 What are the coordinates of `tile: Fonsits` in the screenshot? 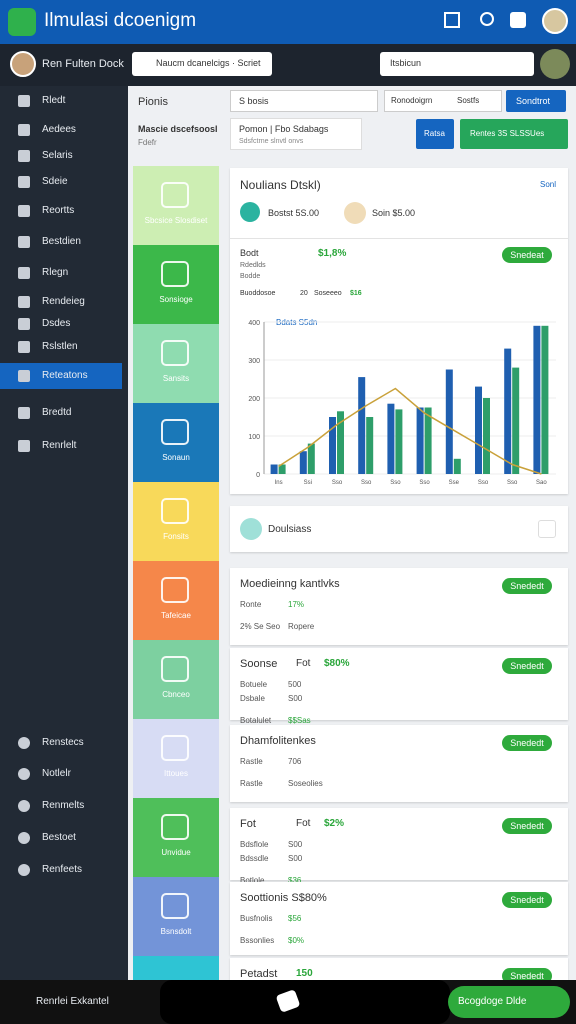 It's located at (176, 521).